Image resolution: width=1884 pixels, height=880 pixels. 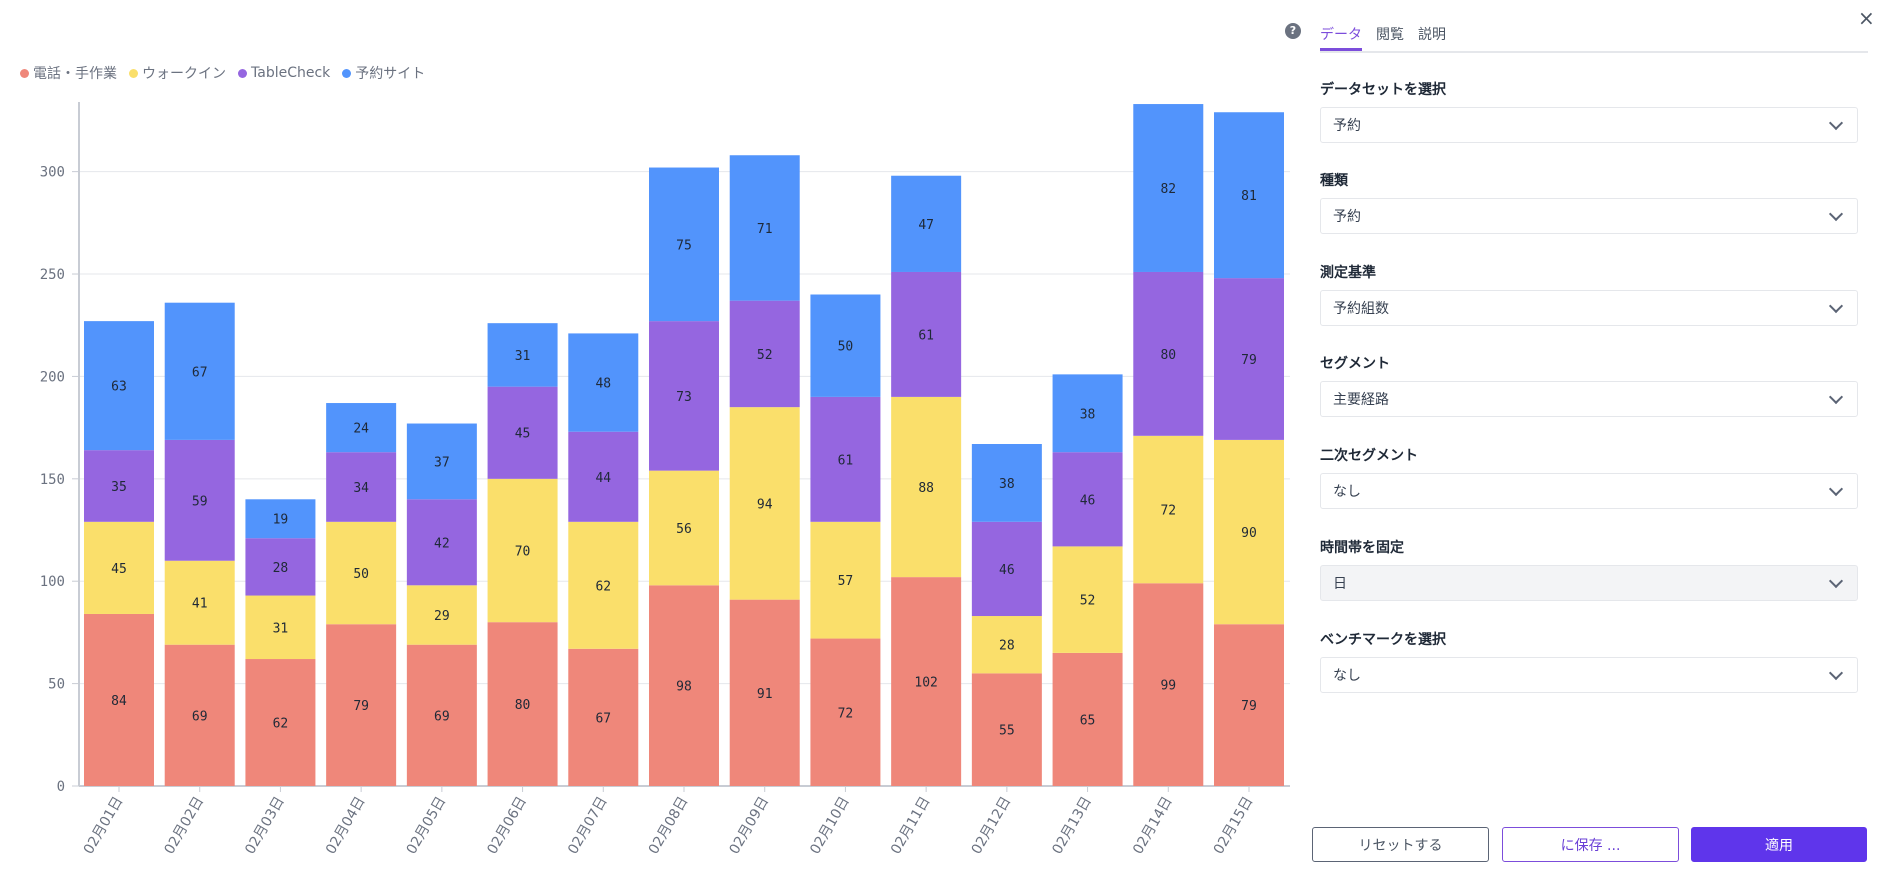 I want to click on legend-item-booking-site: 予約サイト, so click(x=383, y=73).